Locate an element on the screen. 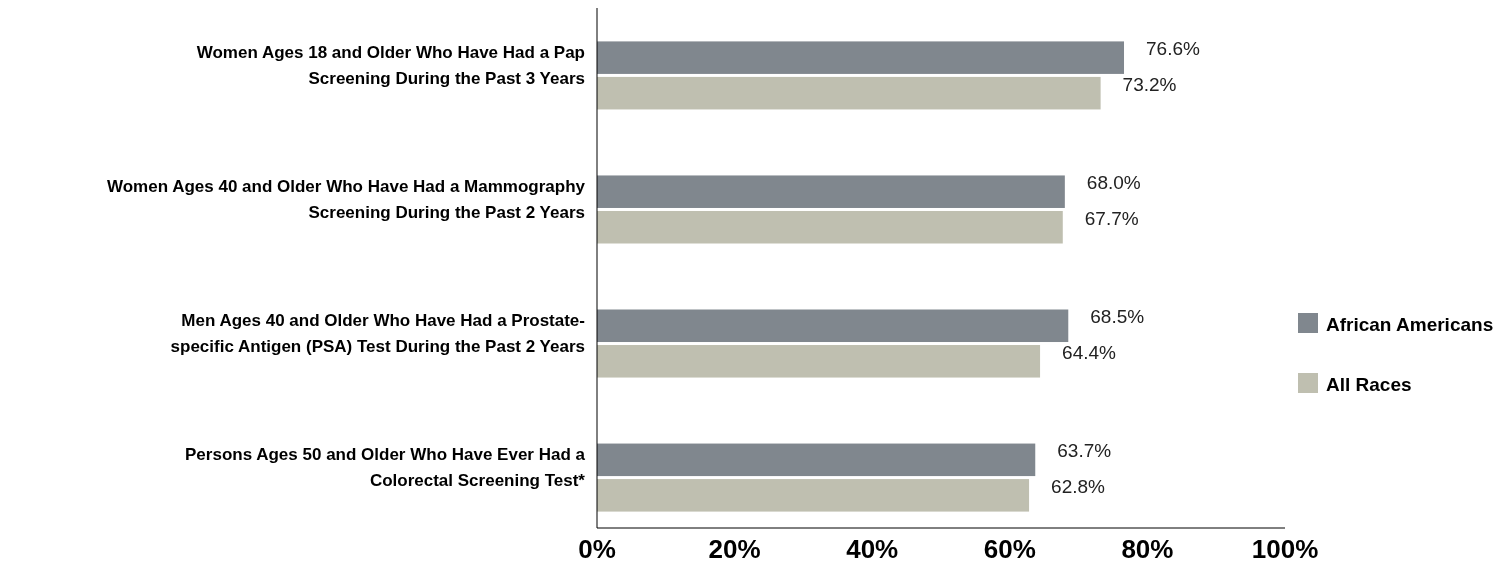 This screenshot has width=1502, height=575. x-tick-label: 40% is located at coordinates (872, 549).